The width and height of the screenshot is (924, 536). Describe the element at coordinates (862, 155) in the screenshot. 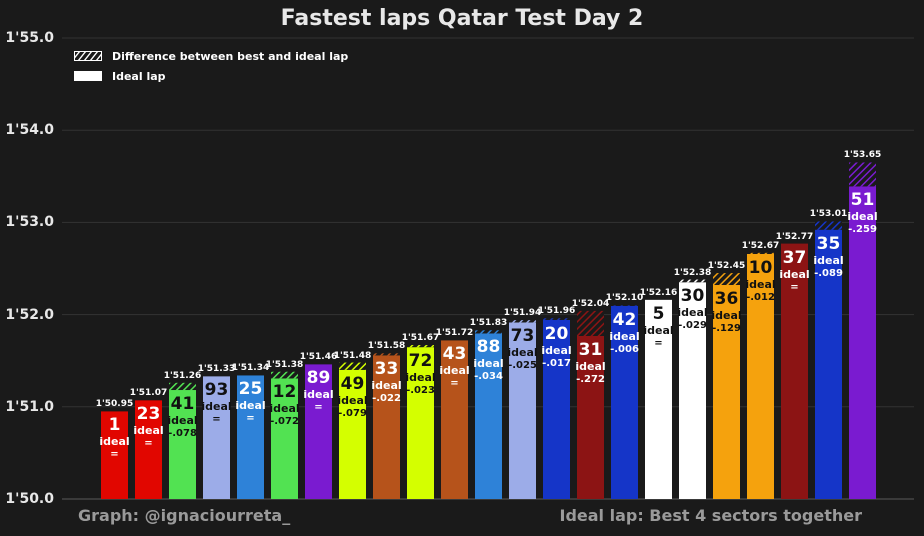

I see `lap-time-label: 1'53.65` at that location.